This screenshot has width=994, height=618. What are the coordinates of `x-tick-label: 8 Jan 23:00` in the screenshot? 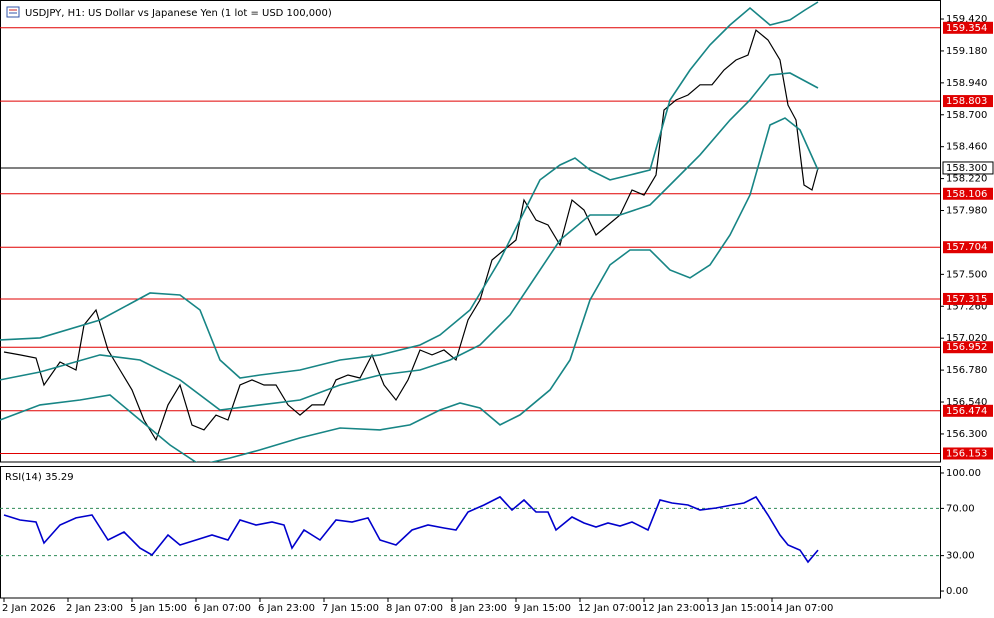 It's located at (478, 608).